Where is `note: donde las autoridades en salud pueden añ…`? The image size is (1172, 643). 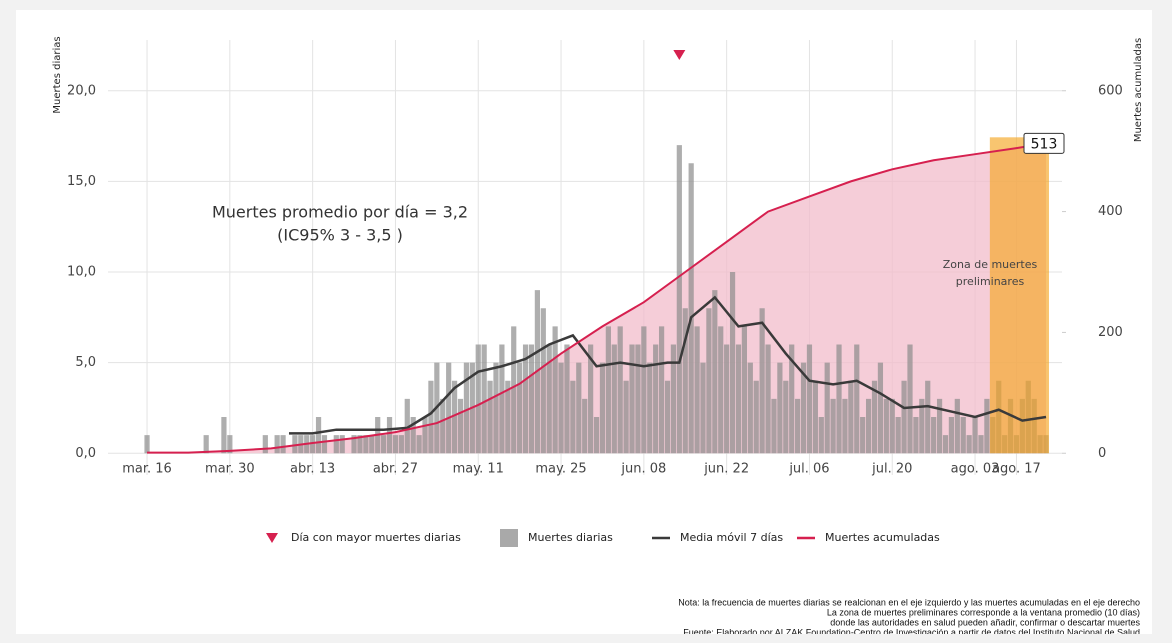 note: donde las autoridades en salud pueden añ… is located at coordinates (985, 622).